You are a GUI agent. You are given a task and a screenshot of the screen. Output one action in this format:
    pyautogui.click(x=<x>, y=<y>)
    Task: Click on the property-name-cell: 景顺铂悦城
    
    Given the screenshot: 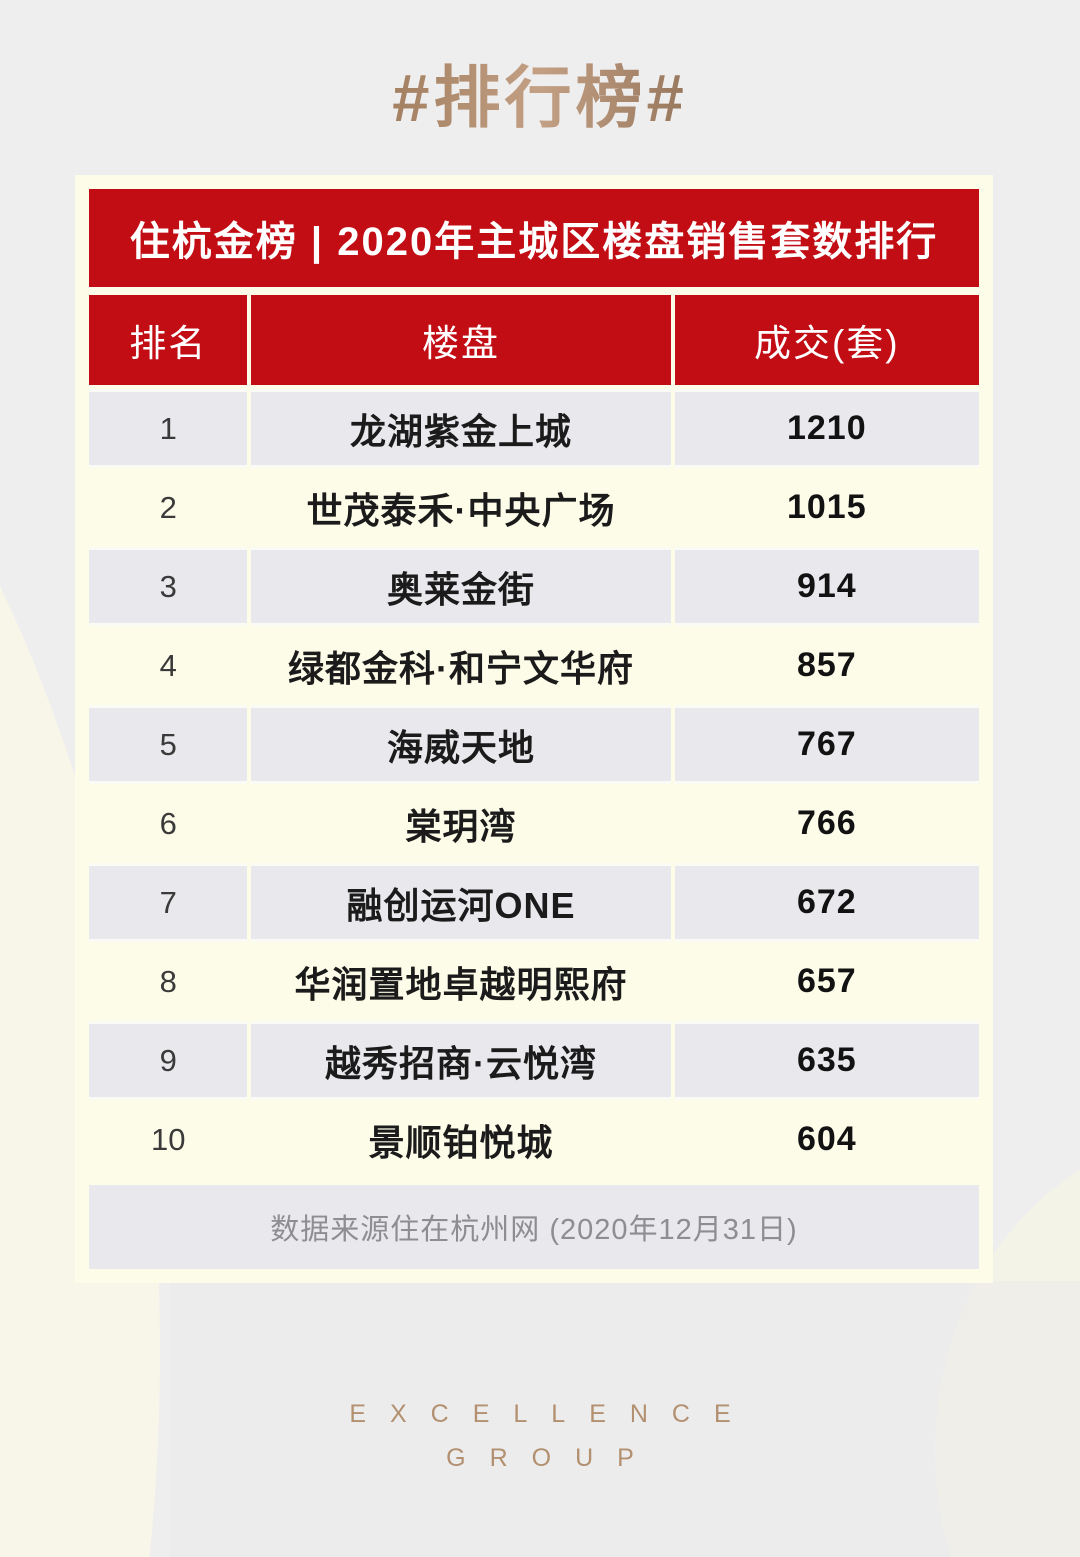 What is the action you would take?
    pyautogui.click(x=461, y=1142)
    